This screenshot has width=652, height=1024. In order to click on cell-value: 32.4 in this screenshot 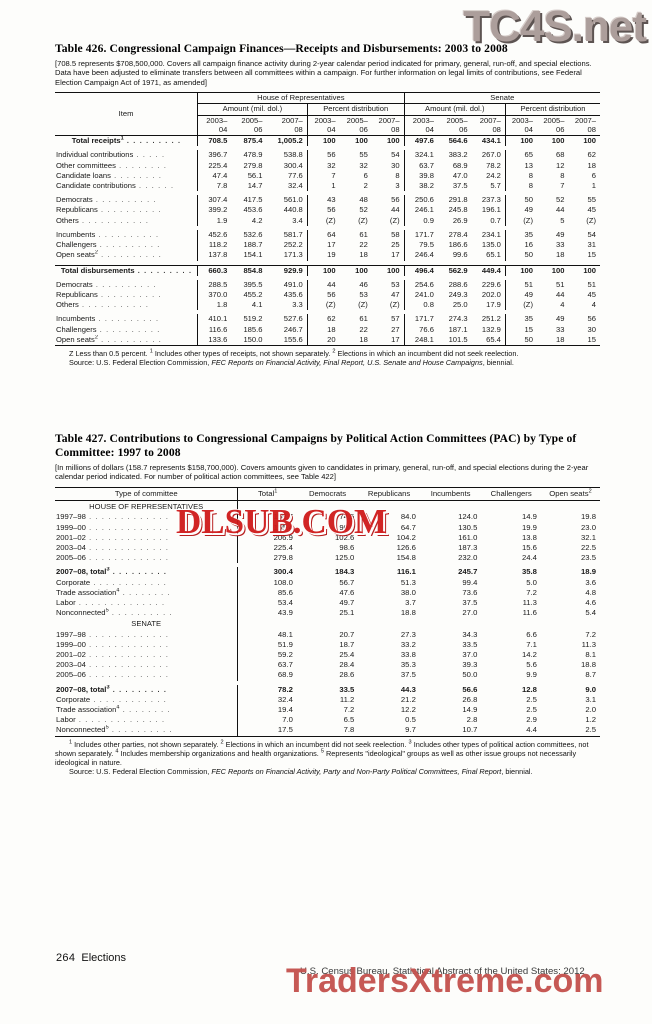, I will do `click(267, 700)`.